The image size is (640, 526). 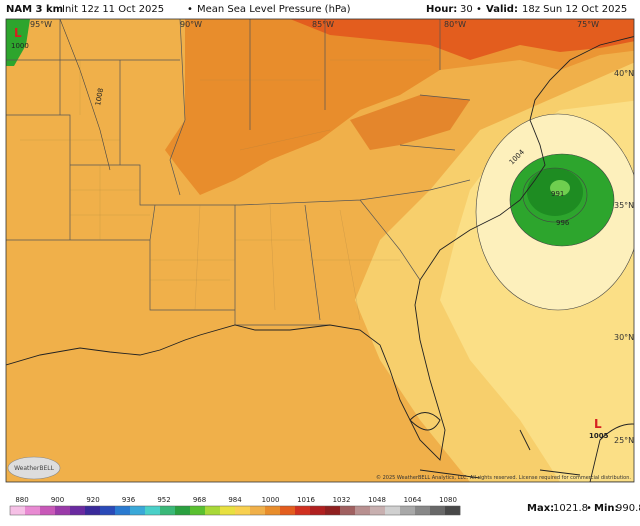 What do you see at coordinates (129, 500) in the screenshot?
I see `colorbar-tick-label: 936` at bounding box center [129, 500].